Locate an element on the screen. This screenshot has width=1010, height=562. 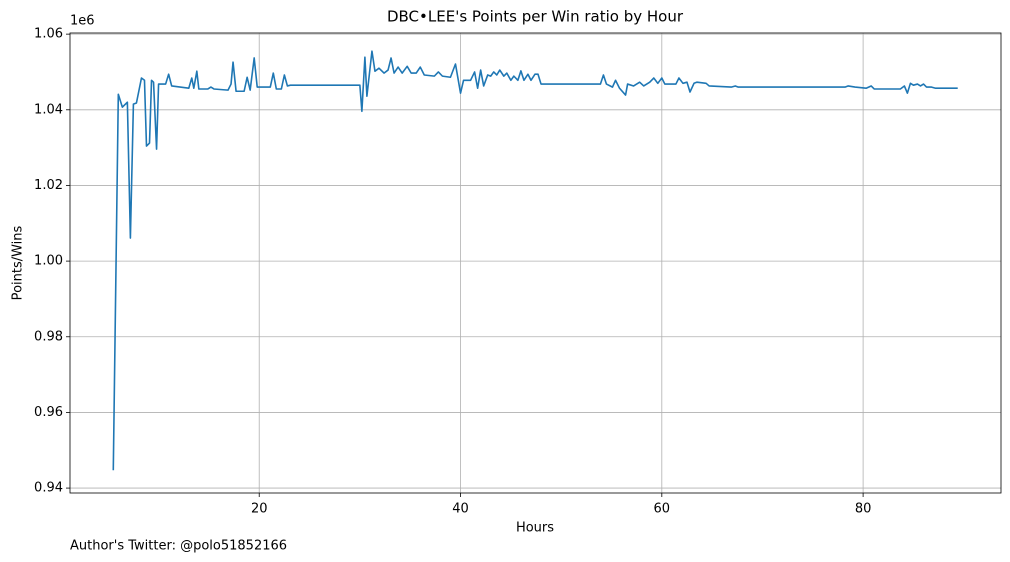
y-tick-label: 1.02 is located at coordinates (48, 185).